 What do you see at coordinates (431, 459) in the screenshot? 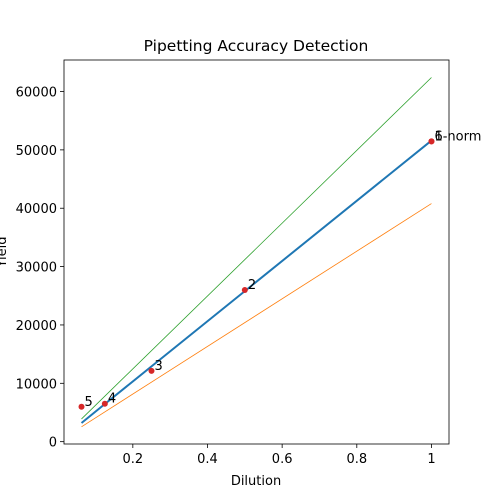
I see `x-tick-label: 1` at bounding box center [431, 459].